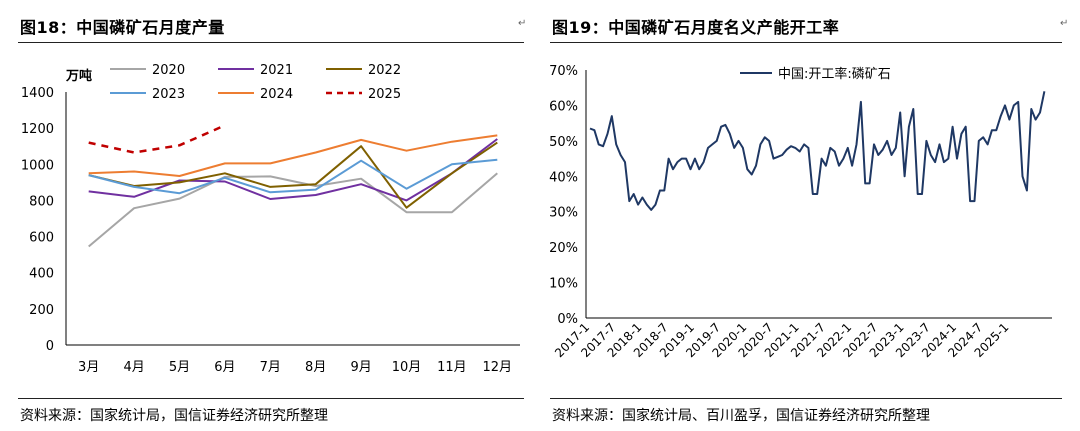 This screenshot has width=1080, height=431. Describe the element at coordinates (817, 151) in the screenshot. I see `series-line-utilization` at that location.